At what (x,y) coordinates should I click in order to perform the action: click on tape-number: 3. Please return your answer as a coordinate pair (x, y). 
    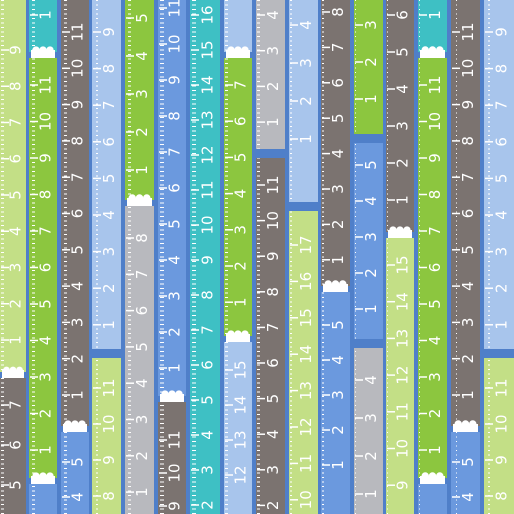
    Looking at the image, I should click on (273, 470).